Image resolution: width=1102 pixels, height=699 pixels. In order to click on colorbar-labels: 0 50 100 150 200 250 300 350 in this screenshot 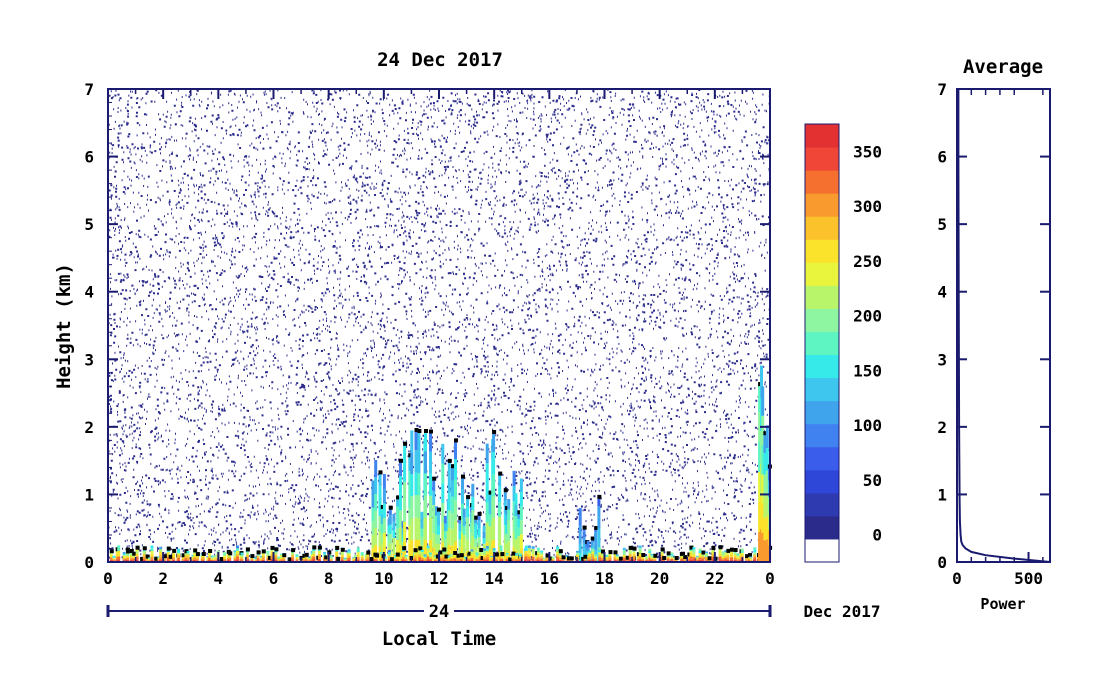, I will do `click(867, 343)`.